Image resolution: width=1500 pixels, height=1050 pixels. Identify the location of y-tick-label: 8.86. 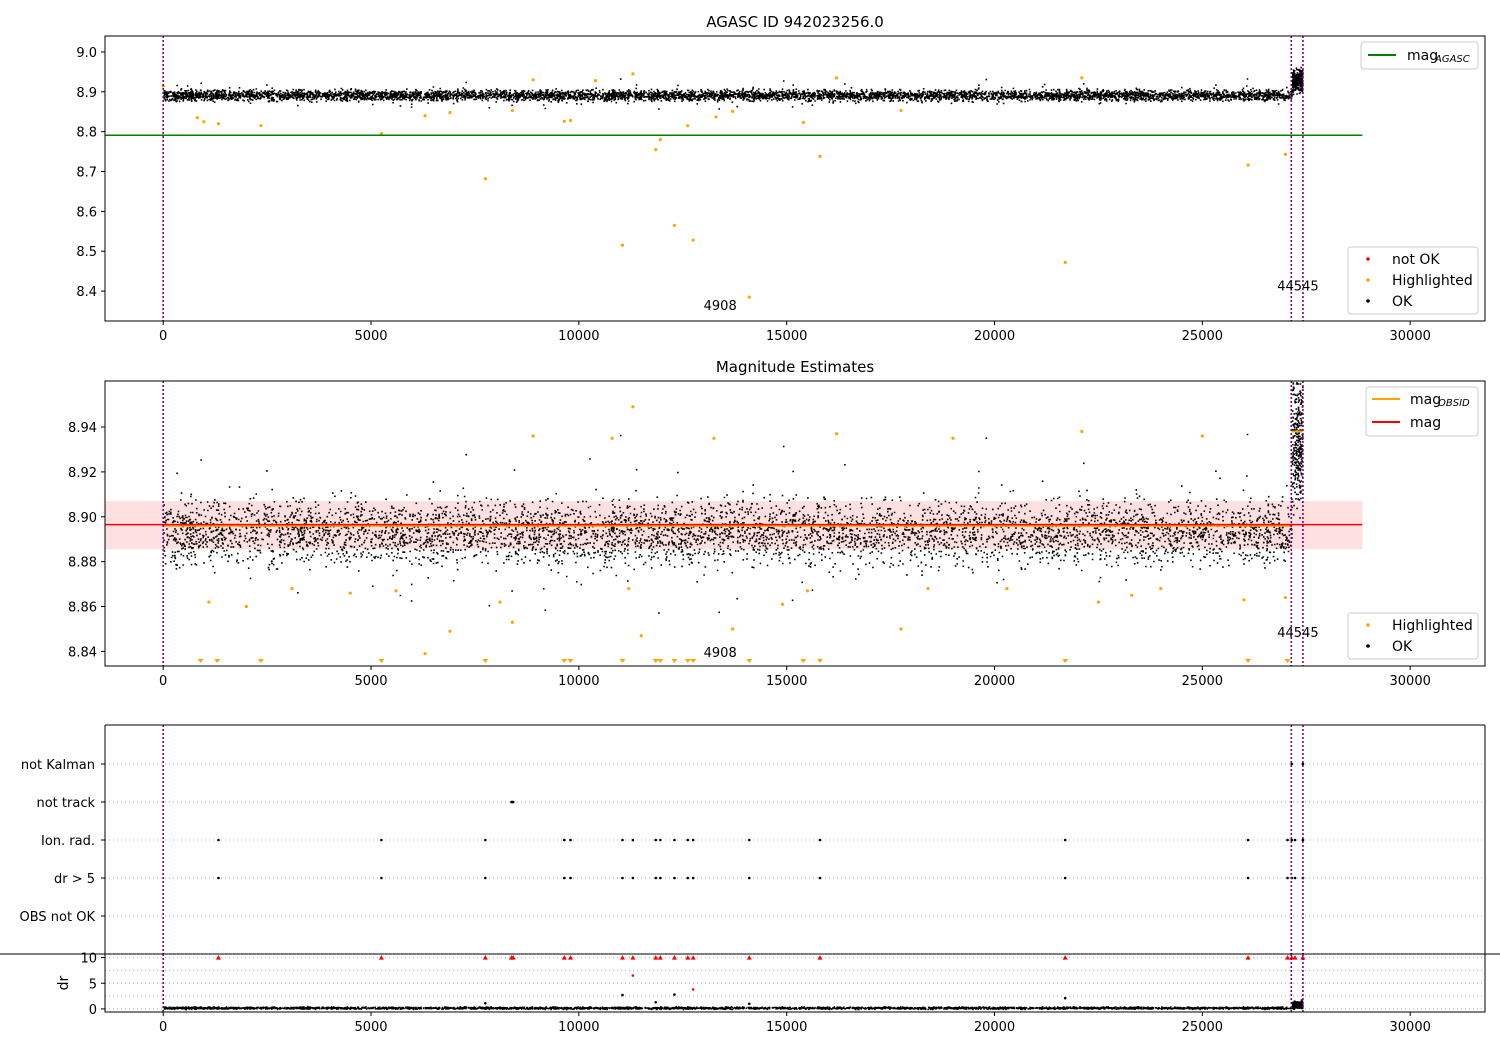
(82, 608).